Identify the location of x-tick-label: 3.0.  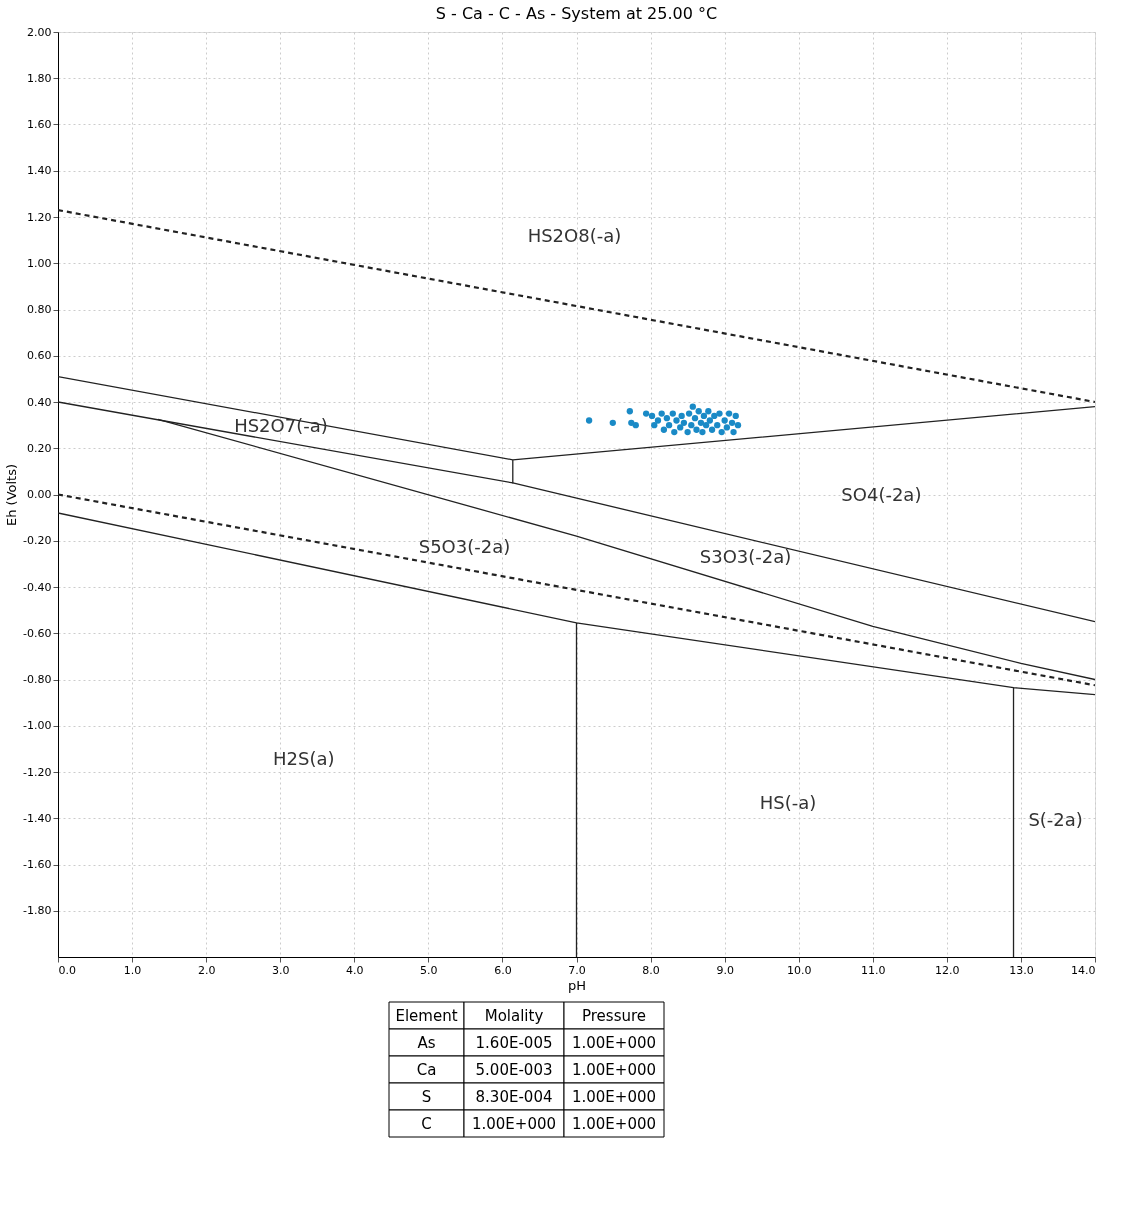
(280, 970).